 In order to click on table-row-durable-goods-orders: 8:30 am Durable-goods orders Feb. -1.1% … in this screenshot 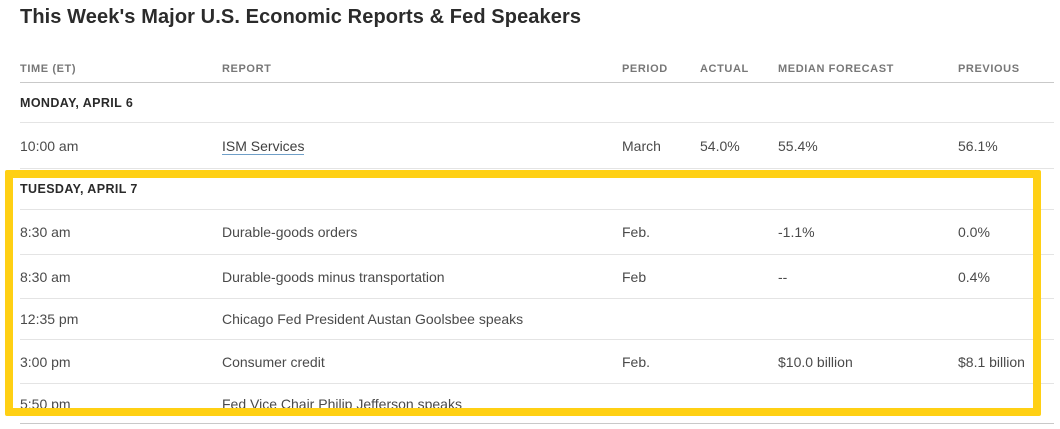, I will do `click(537, 232)`.